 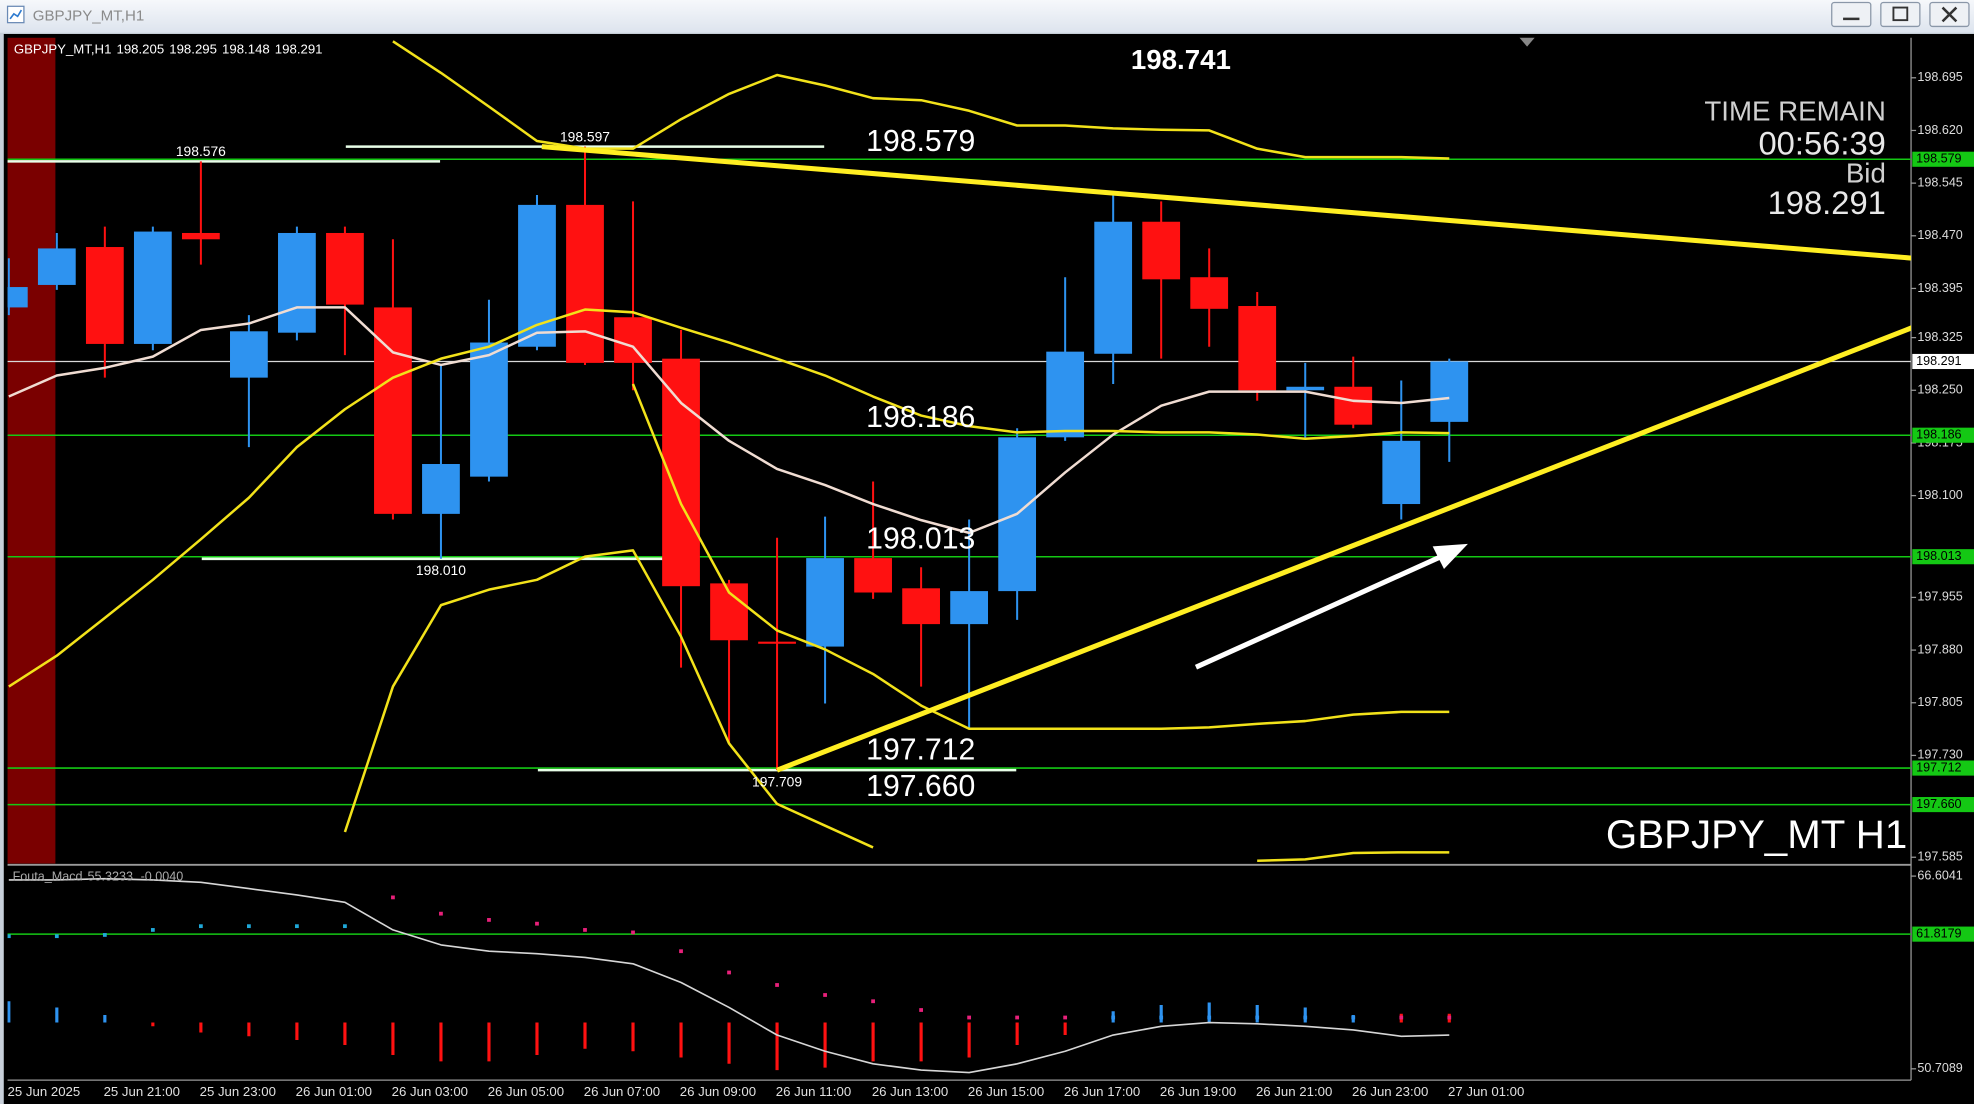 What do you see at coordinates (1226, 202) in the screenshot?
I see `trendline` at bounding box center [1226, 202].